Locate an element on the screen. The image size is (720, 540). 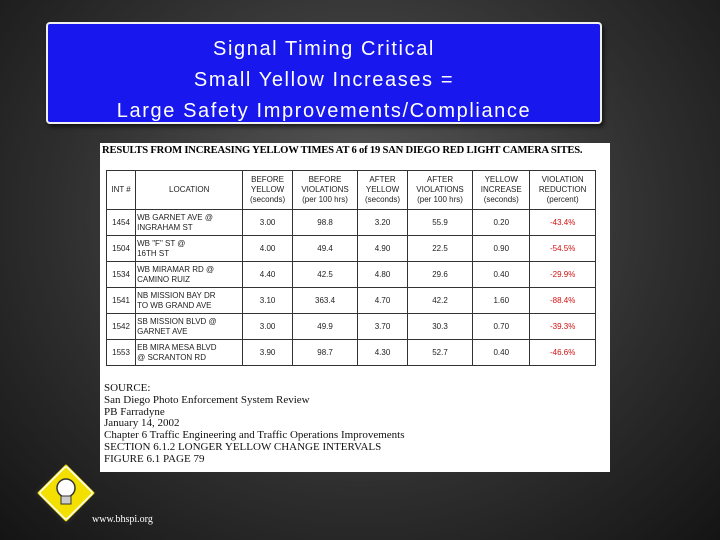
header-text: VIOLATION is located at coordinates (562, 179).